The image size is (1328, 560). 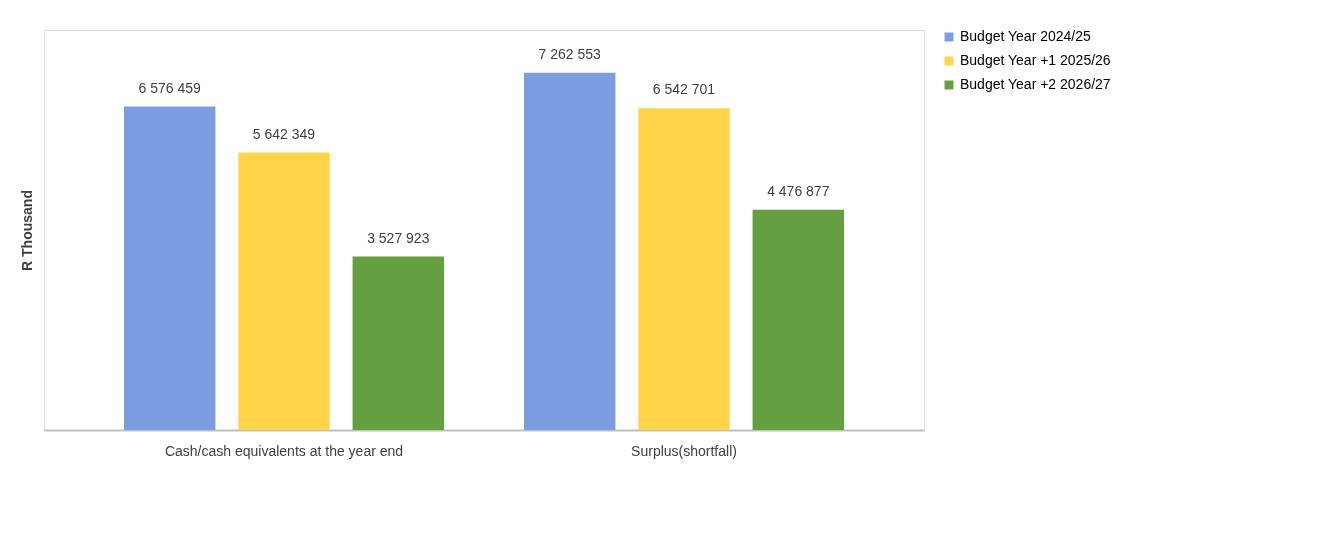 I want to click on y-axis-title: R Thousand, so click(x=26, y=230).